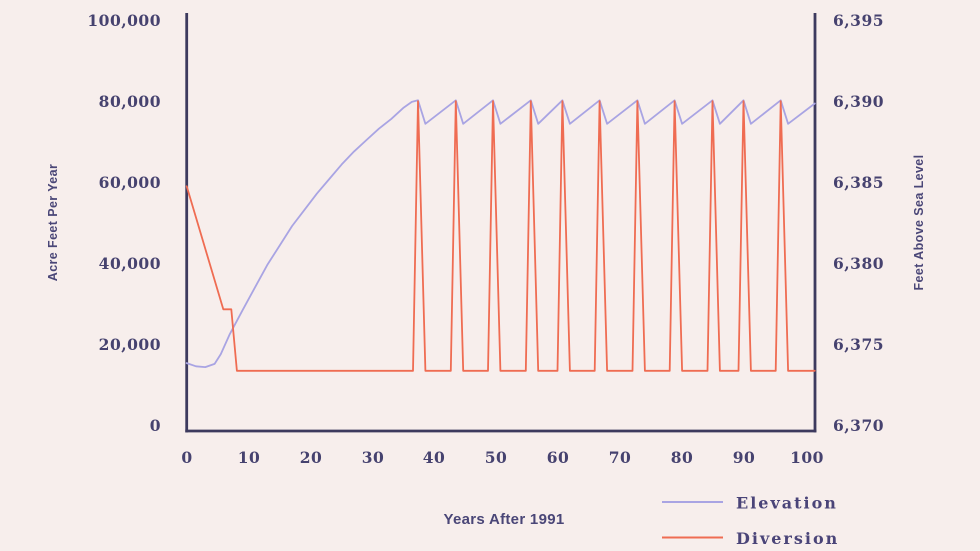 The width and height of the screenshot is (980, 551). What do you see at coordinates (124, 223) in the screenshot?
I see `left-y-tick-labels: 100,000 80,000 60,000 40,000 20,000 0` at bounding box center [124, 223].